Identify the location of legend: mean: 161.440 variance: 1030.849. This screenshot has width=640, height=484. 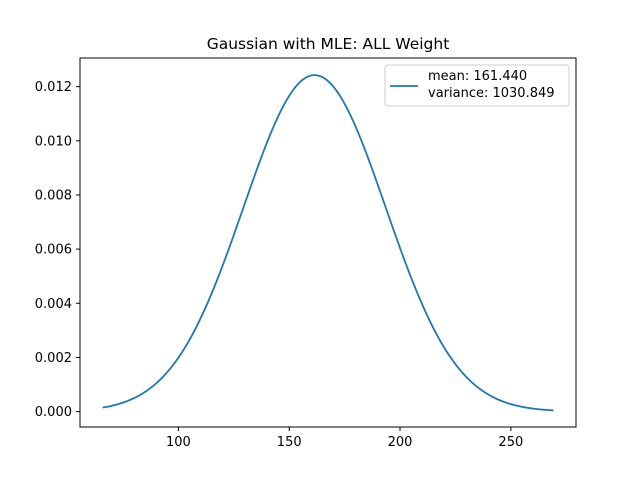
(477, 85).